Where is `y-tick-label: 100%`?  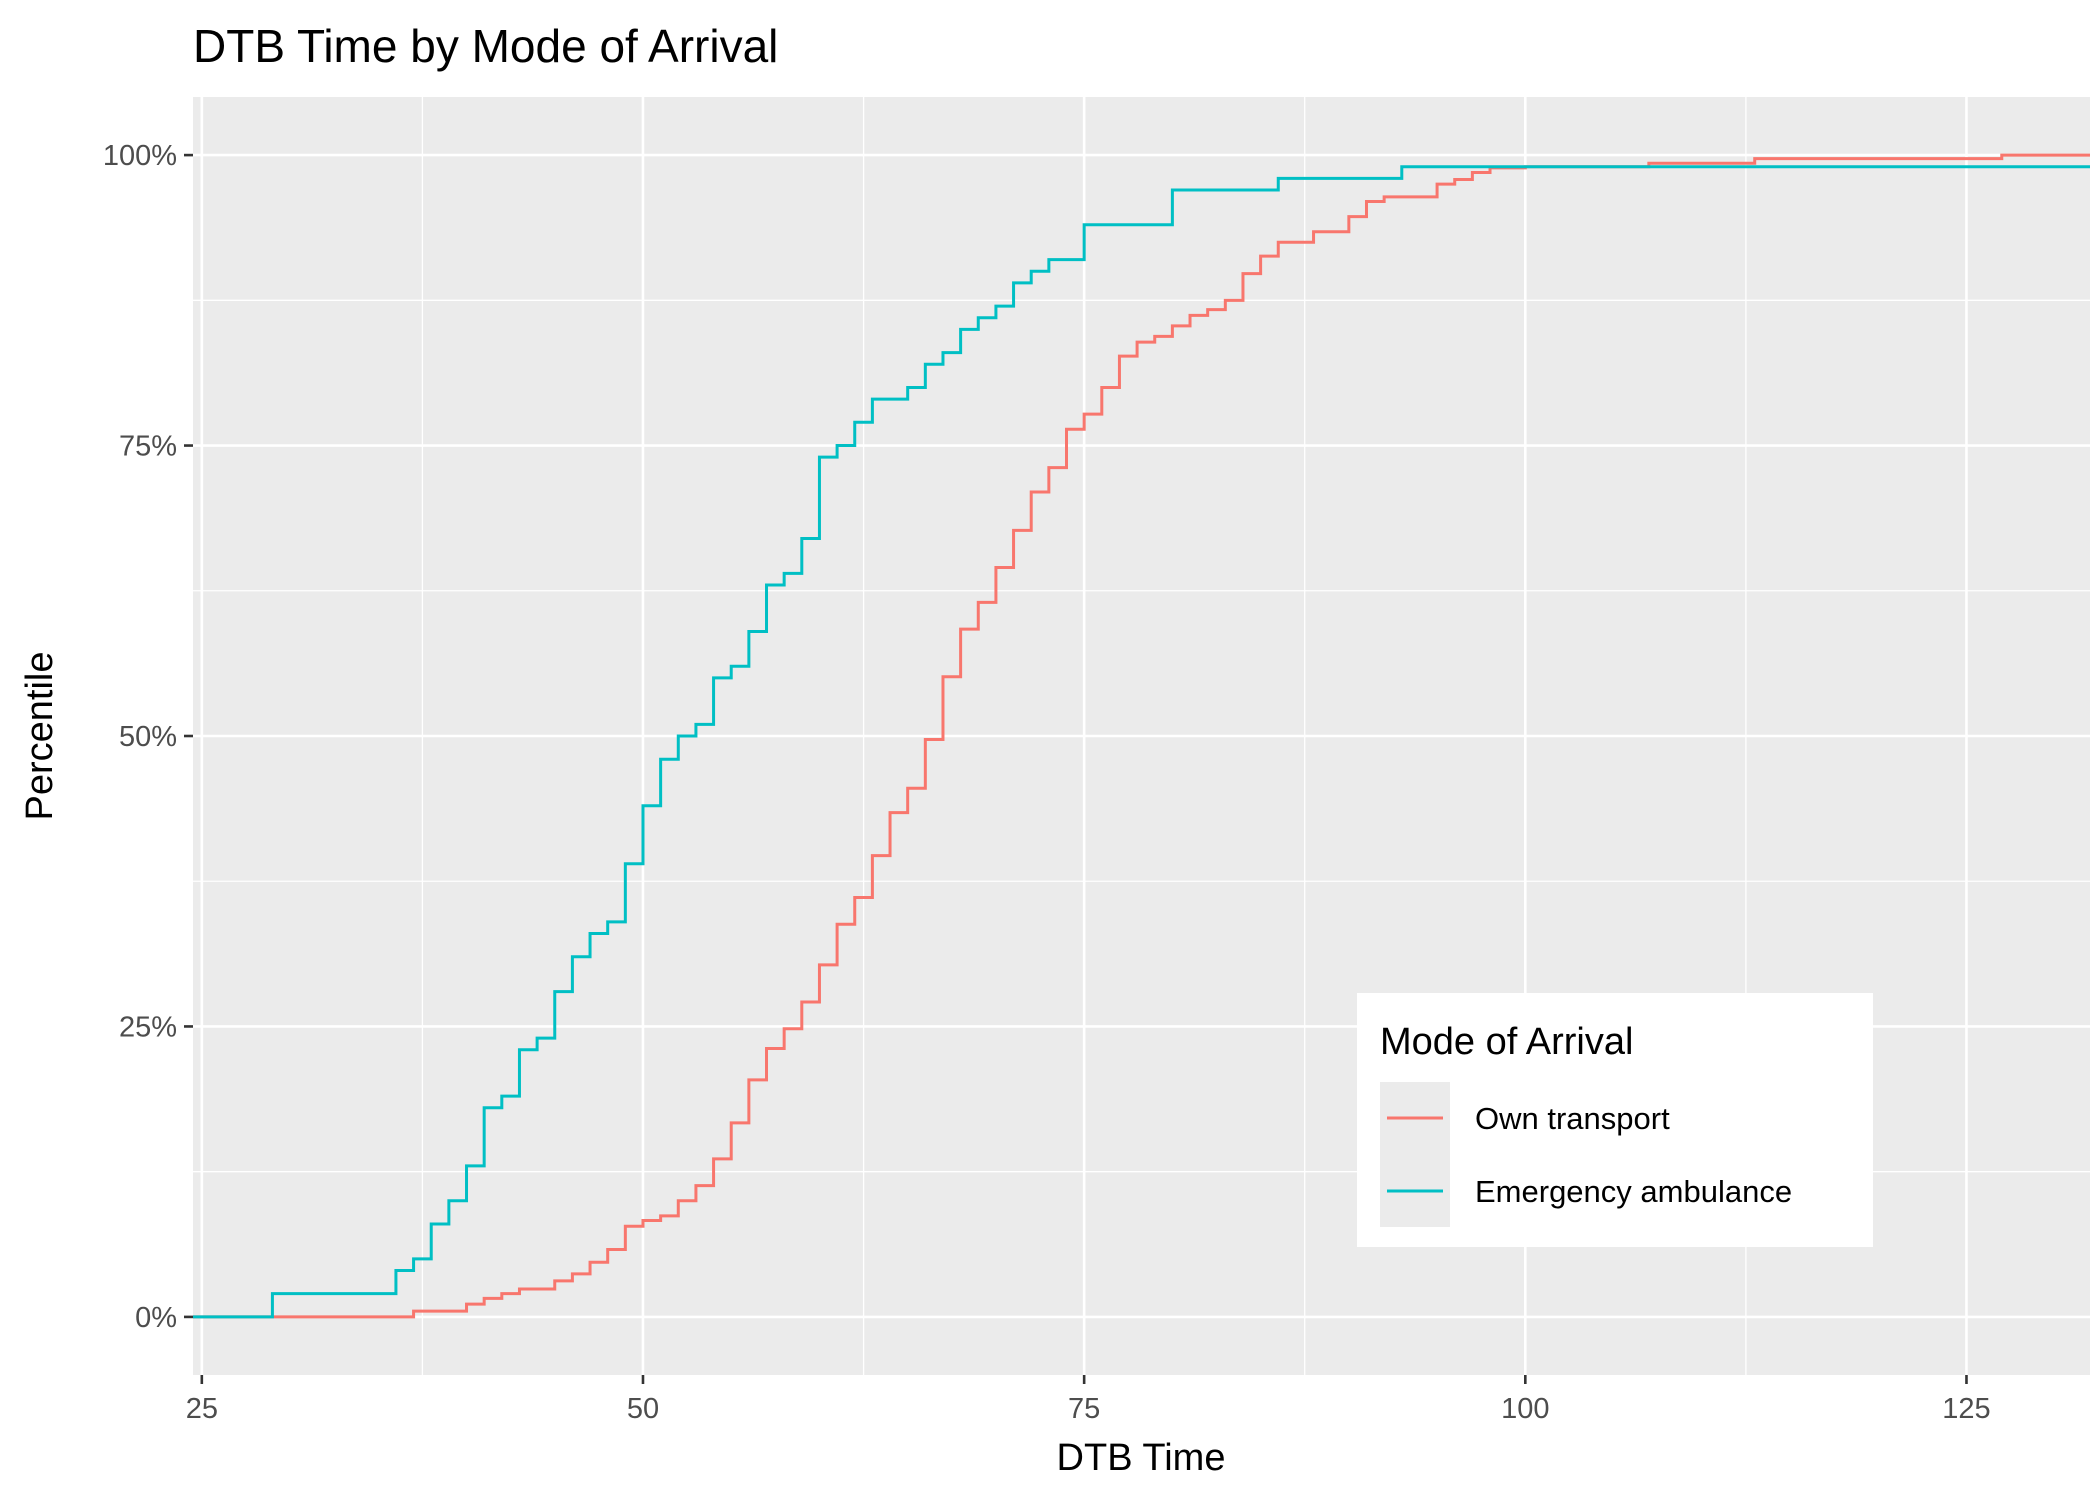 y-tick-label: 100% is located at coordinates (140, 156).